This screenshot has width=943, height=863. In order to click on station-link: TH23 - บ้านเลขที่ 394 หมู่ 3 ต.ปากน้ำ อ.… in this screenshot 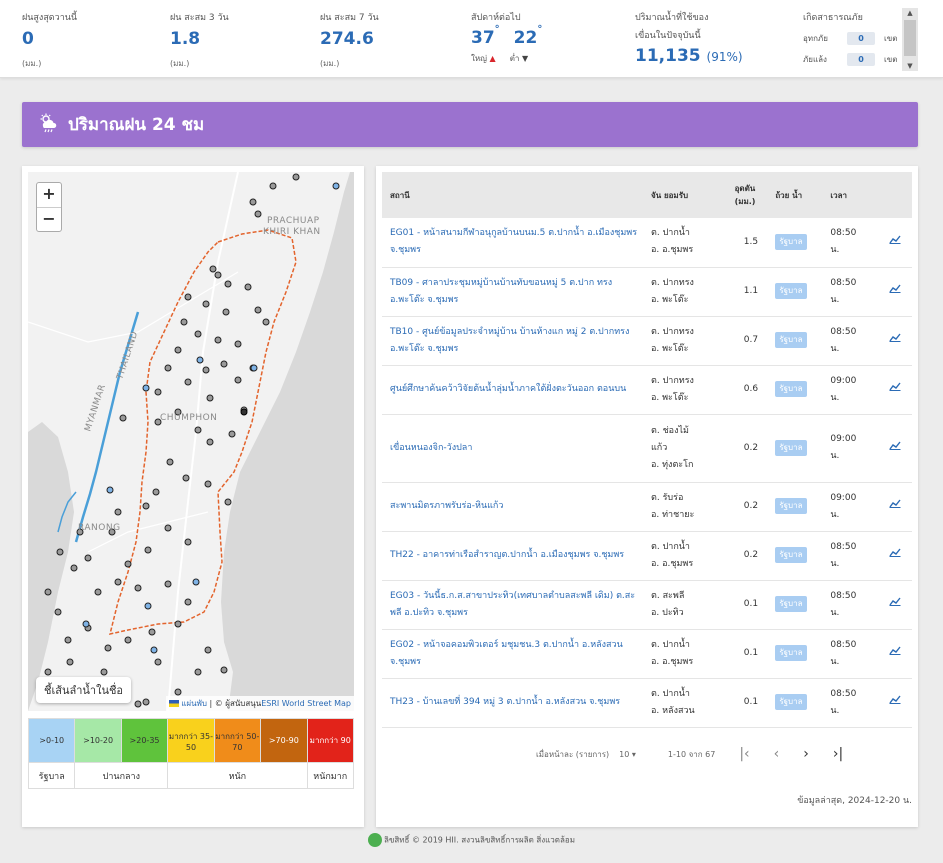, I will do `click(514, 703)`.